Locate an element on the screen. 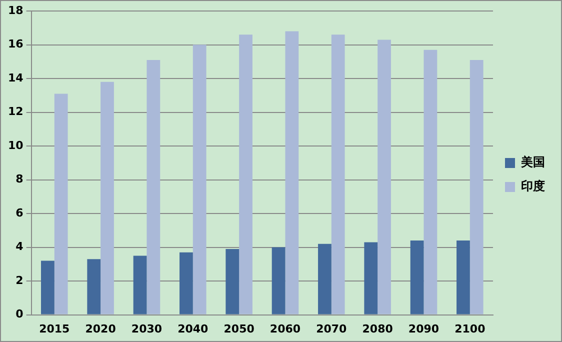 This screenshot has height=342, width=562. x-tick-label: 2090 is located at coordinates (424, 329).